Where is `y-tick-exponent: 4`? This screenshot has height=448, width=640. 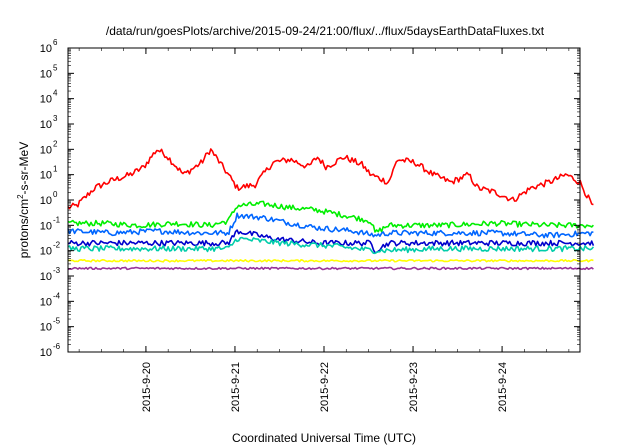
y-tick-exponent: 4 is located at coordinates (55, 93).